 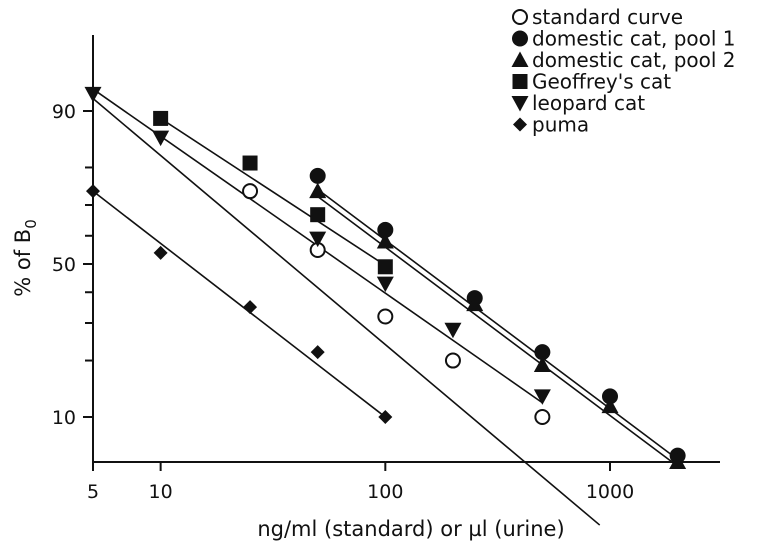 I want to click on legend-marker-leopard-cat, so click(x=520, y=104).